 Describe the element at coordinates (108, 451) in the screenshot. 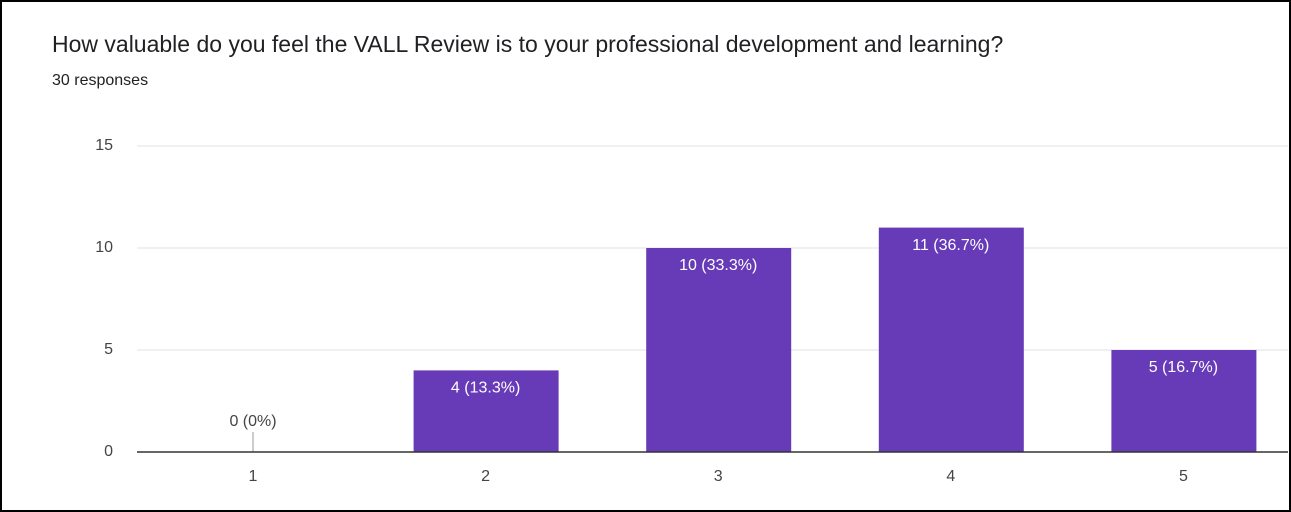

I see `y-tick-label: 0` at that location.